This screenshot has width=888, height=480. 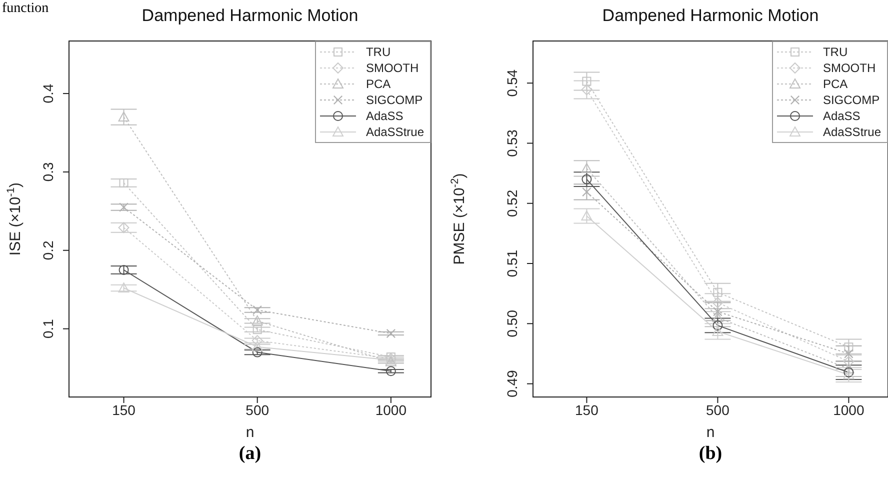 What do you see at coordinates (25, 9) in the screenshot?
I see `text: function` at bounding box center [25, 9].